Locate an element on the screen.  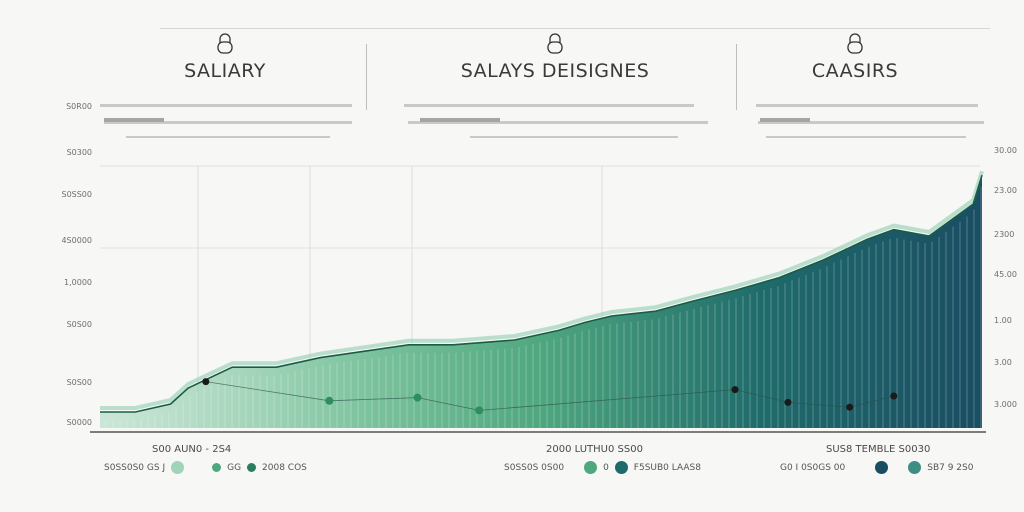
legend-label: F5SUB0 LAAS8 is located at coordinates (667, 467).